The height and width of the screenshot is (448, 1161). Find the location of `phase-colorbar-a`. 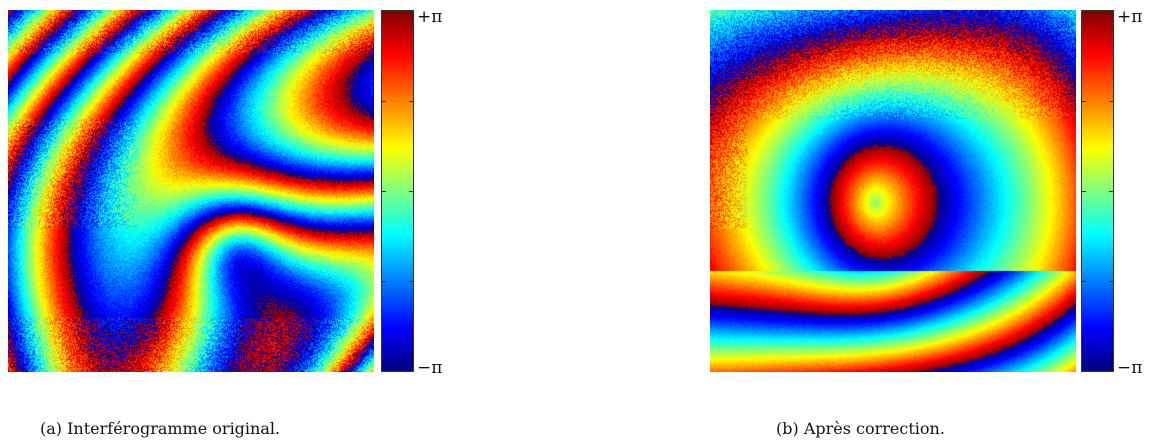

phase-colorbar-a is located at coordinates (397, 191).